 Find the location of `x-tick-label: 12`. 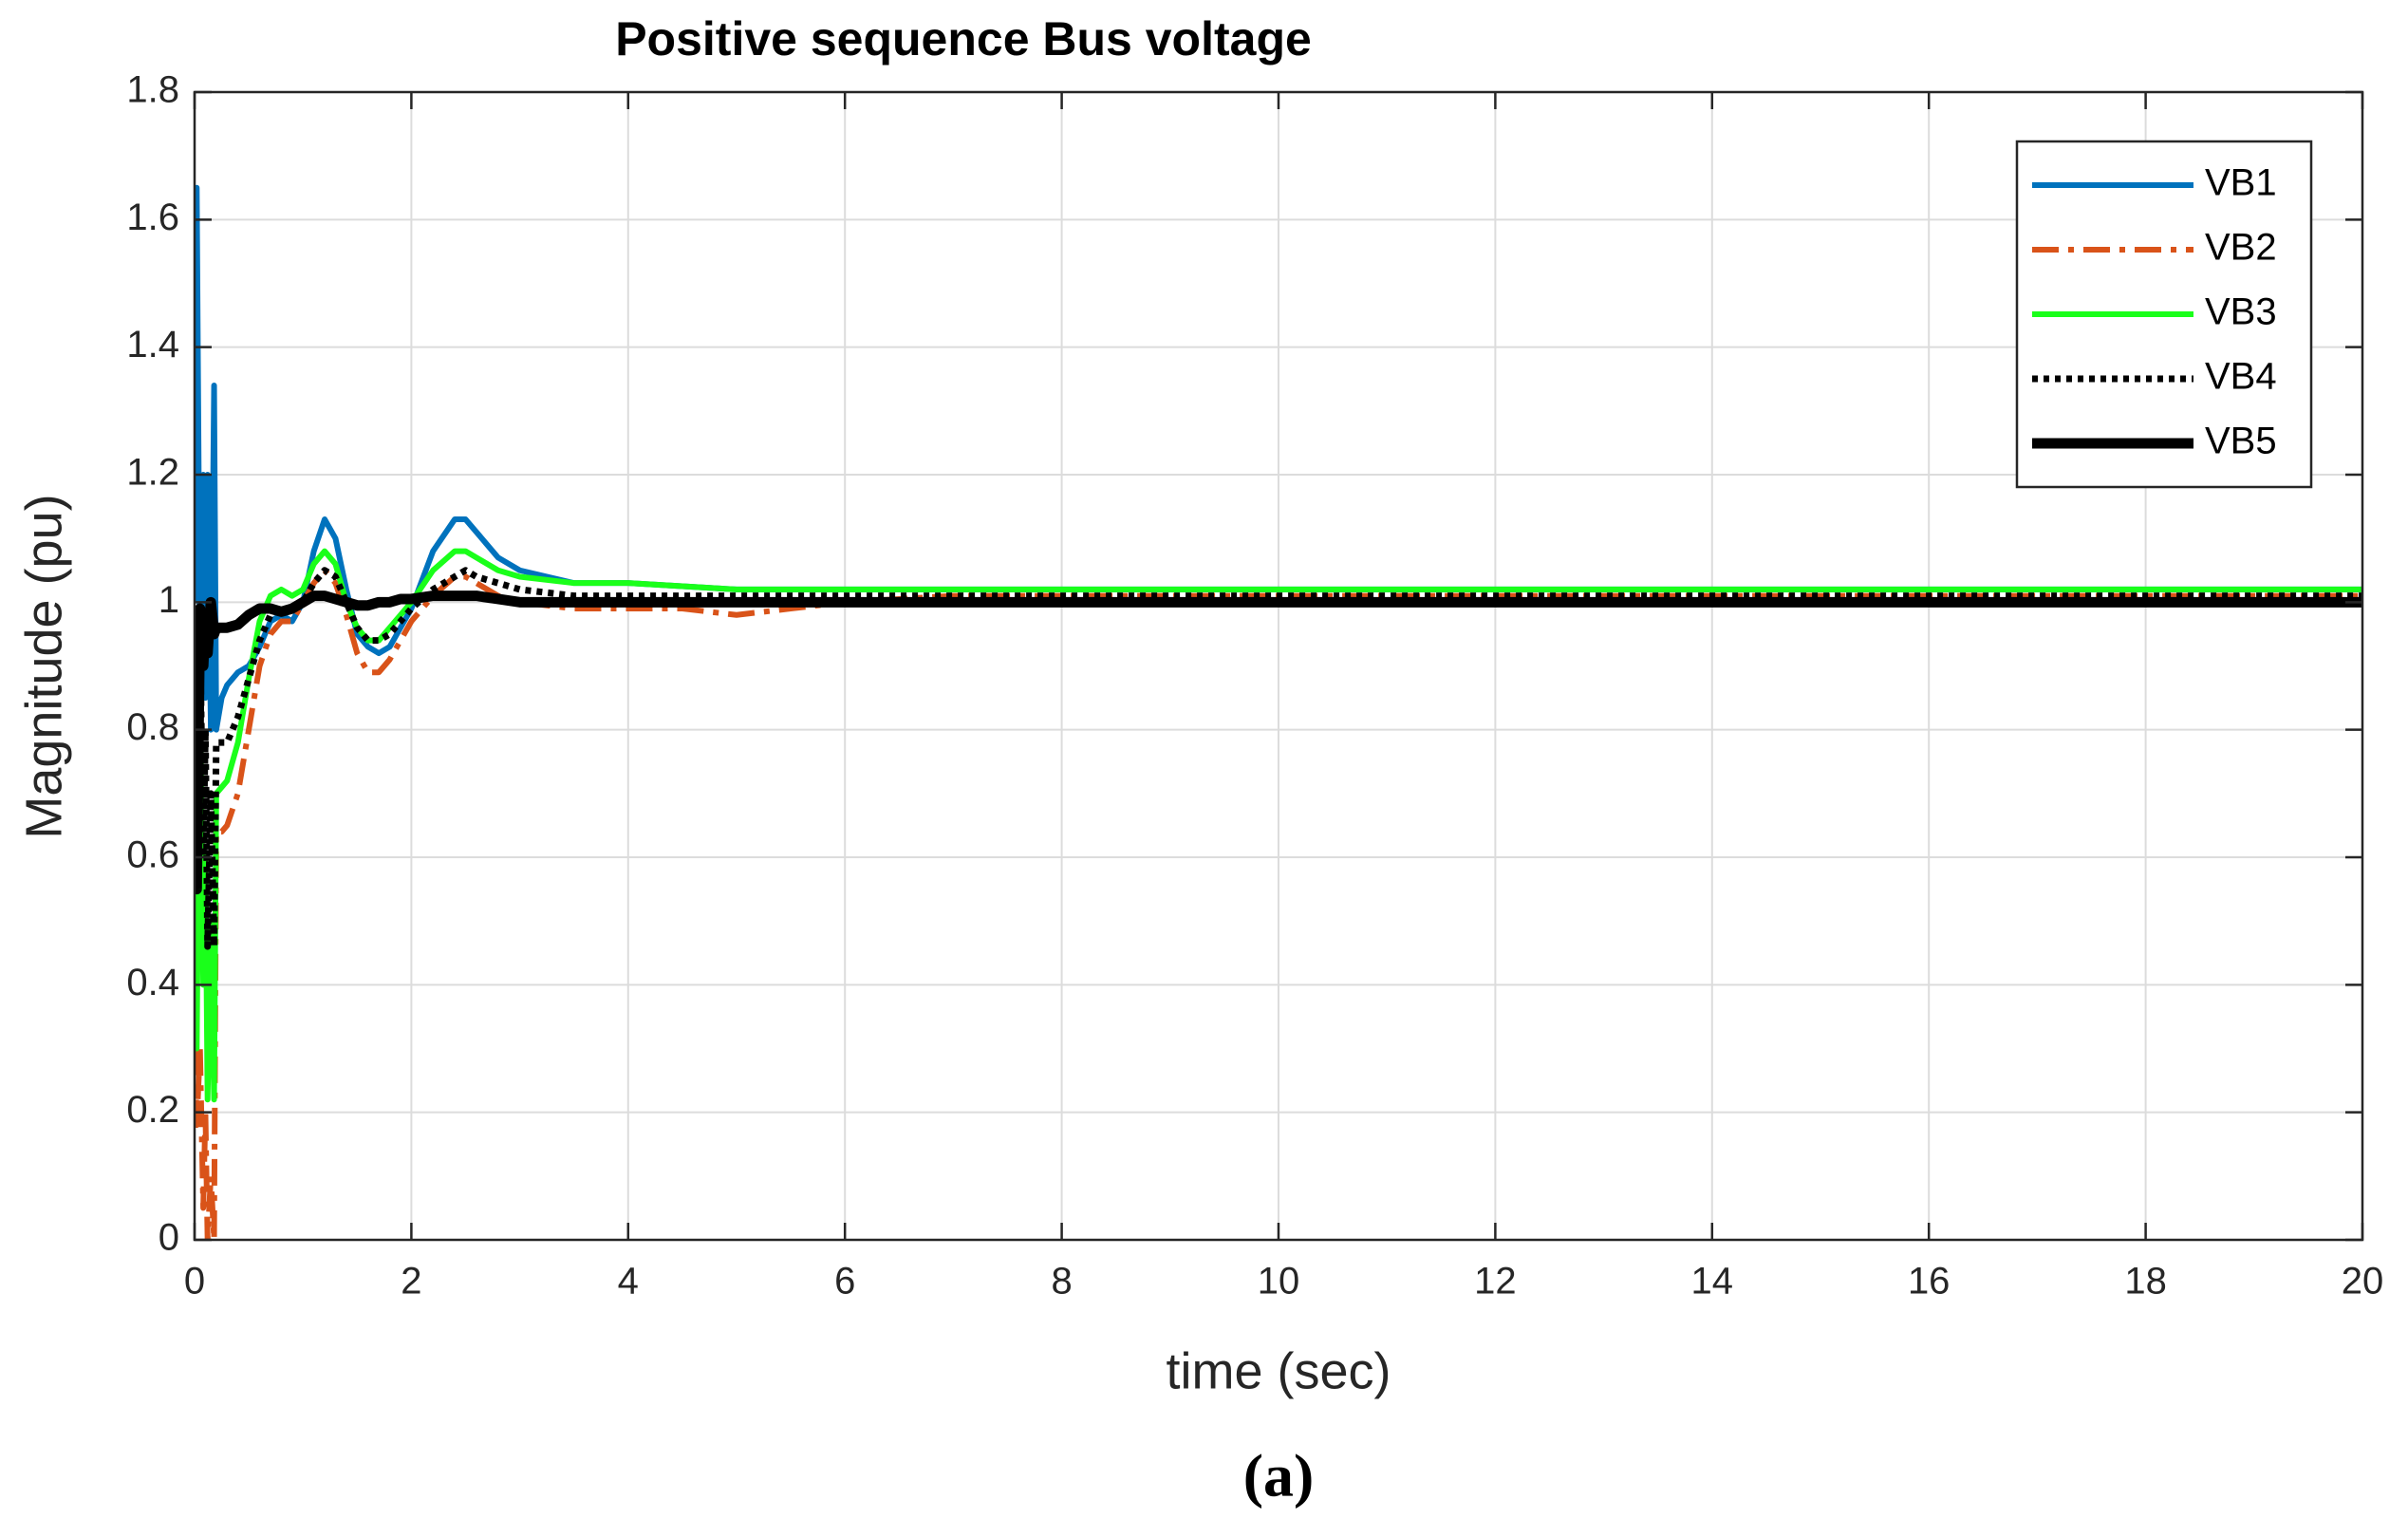

x-tick-label: 12 is located at coordinates (1496, 1282).